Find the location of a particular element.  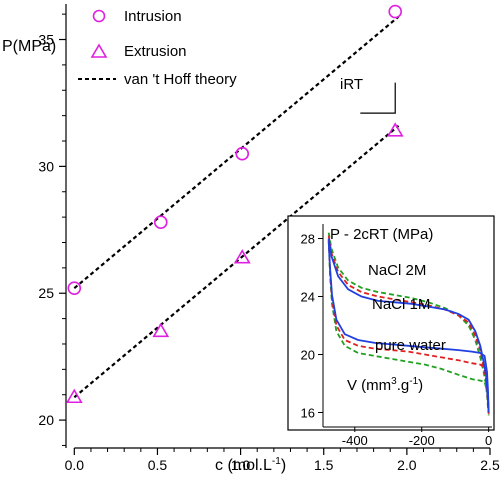

inset-y-tick-label: 28 is located at coordinates (308, 239).